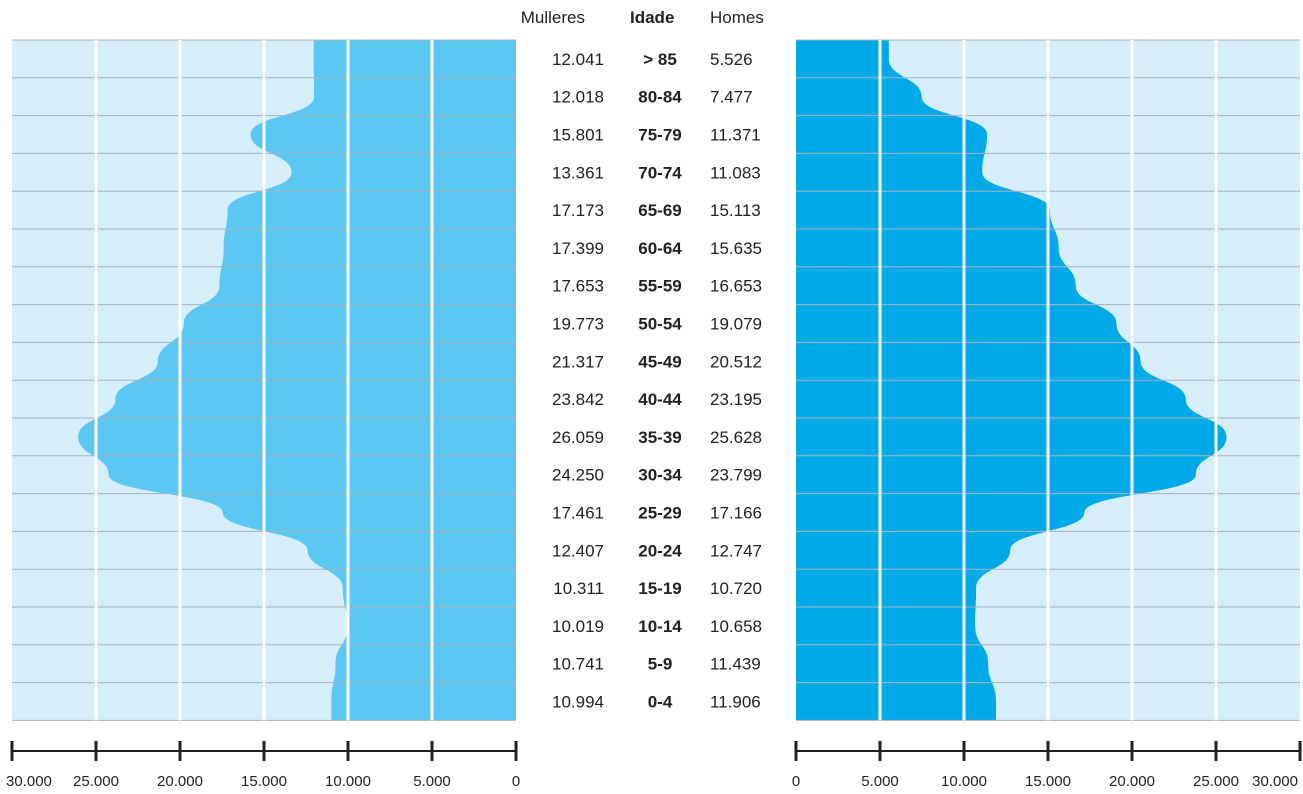 This screenshot has height=794, width=1303. What do you see at coordinates (660, 550) in the screenshot?
I see `age-group-label: 20-24` at bounding box center [660, 550].